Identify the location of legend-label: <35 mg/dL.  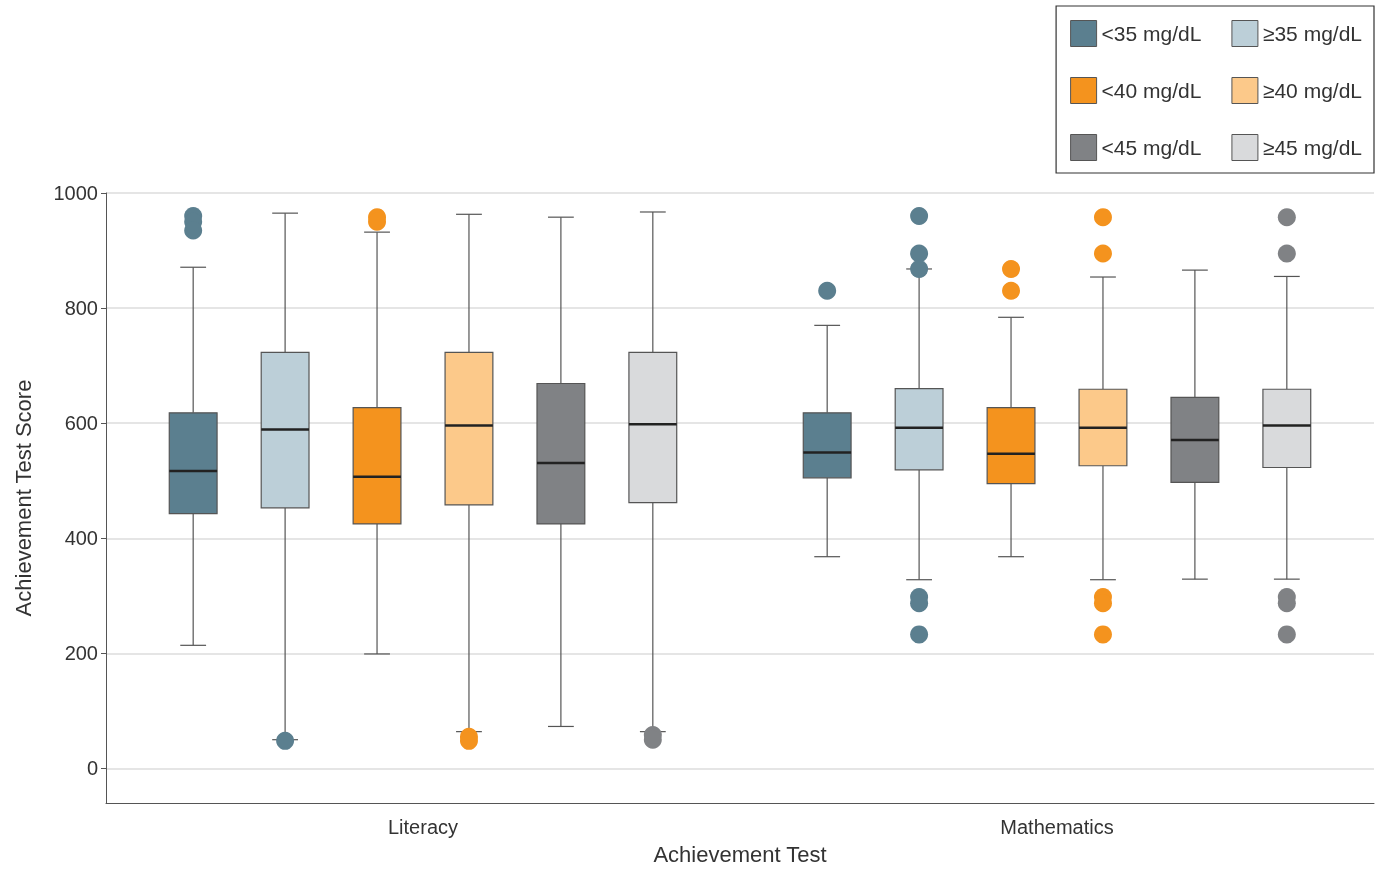
(1151, 33).